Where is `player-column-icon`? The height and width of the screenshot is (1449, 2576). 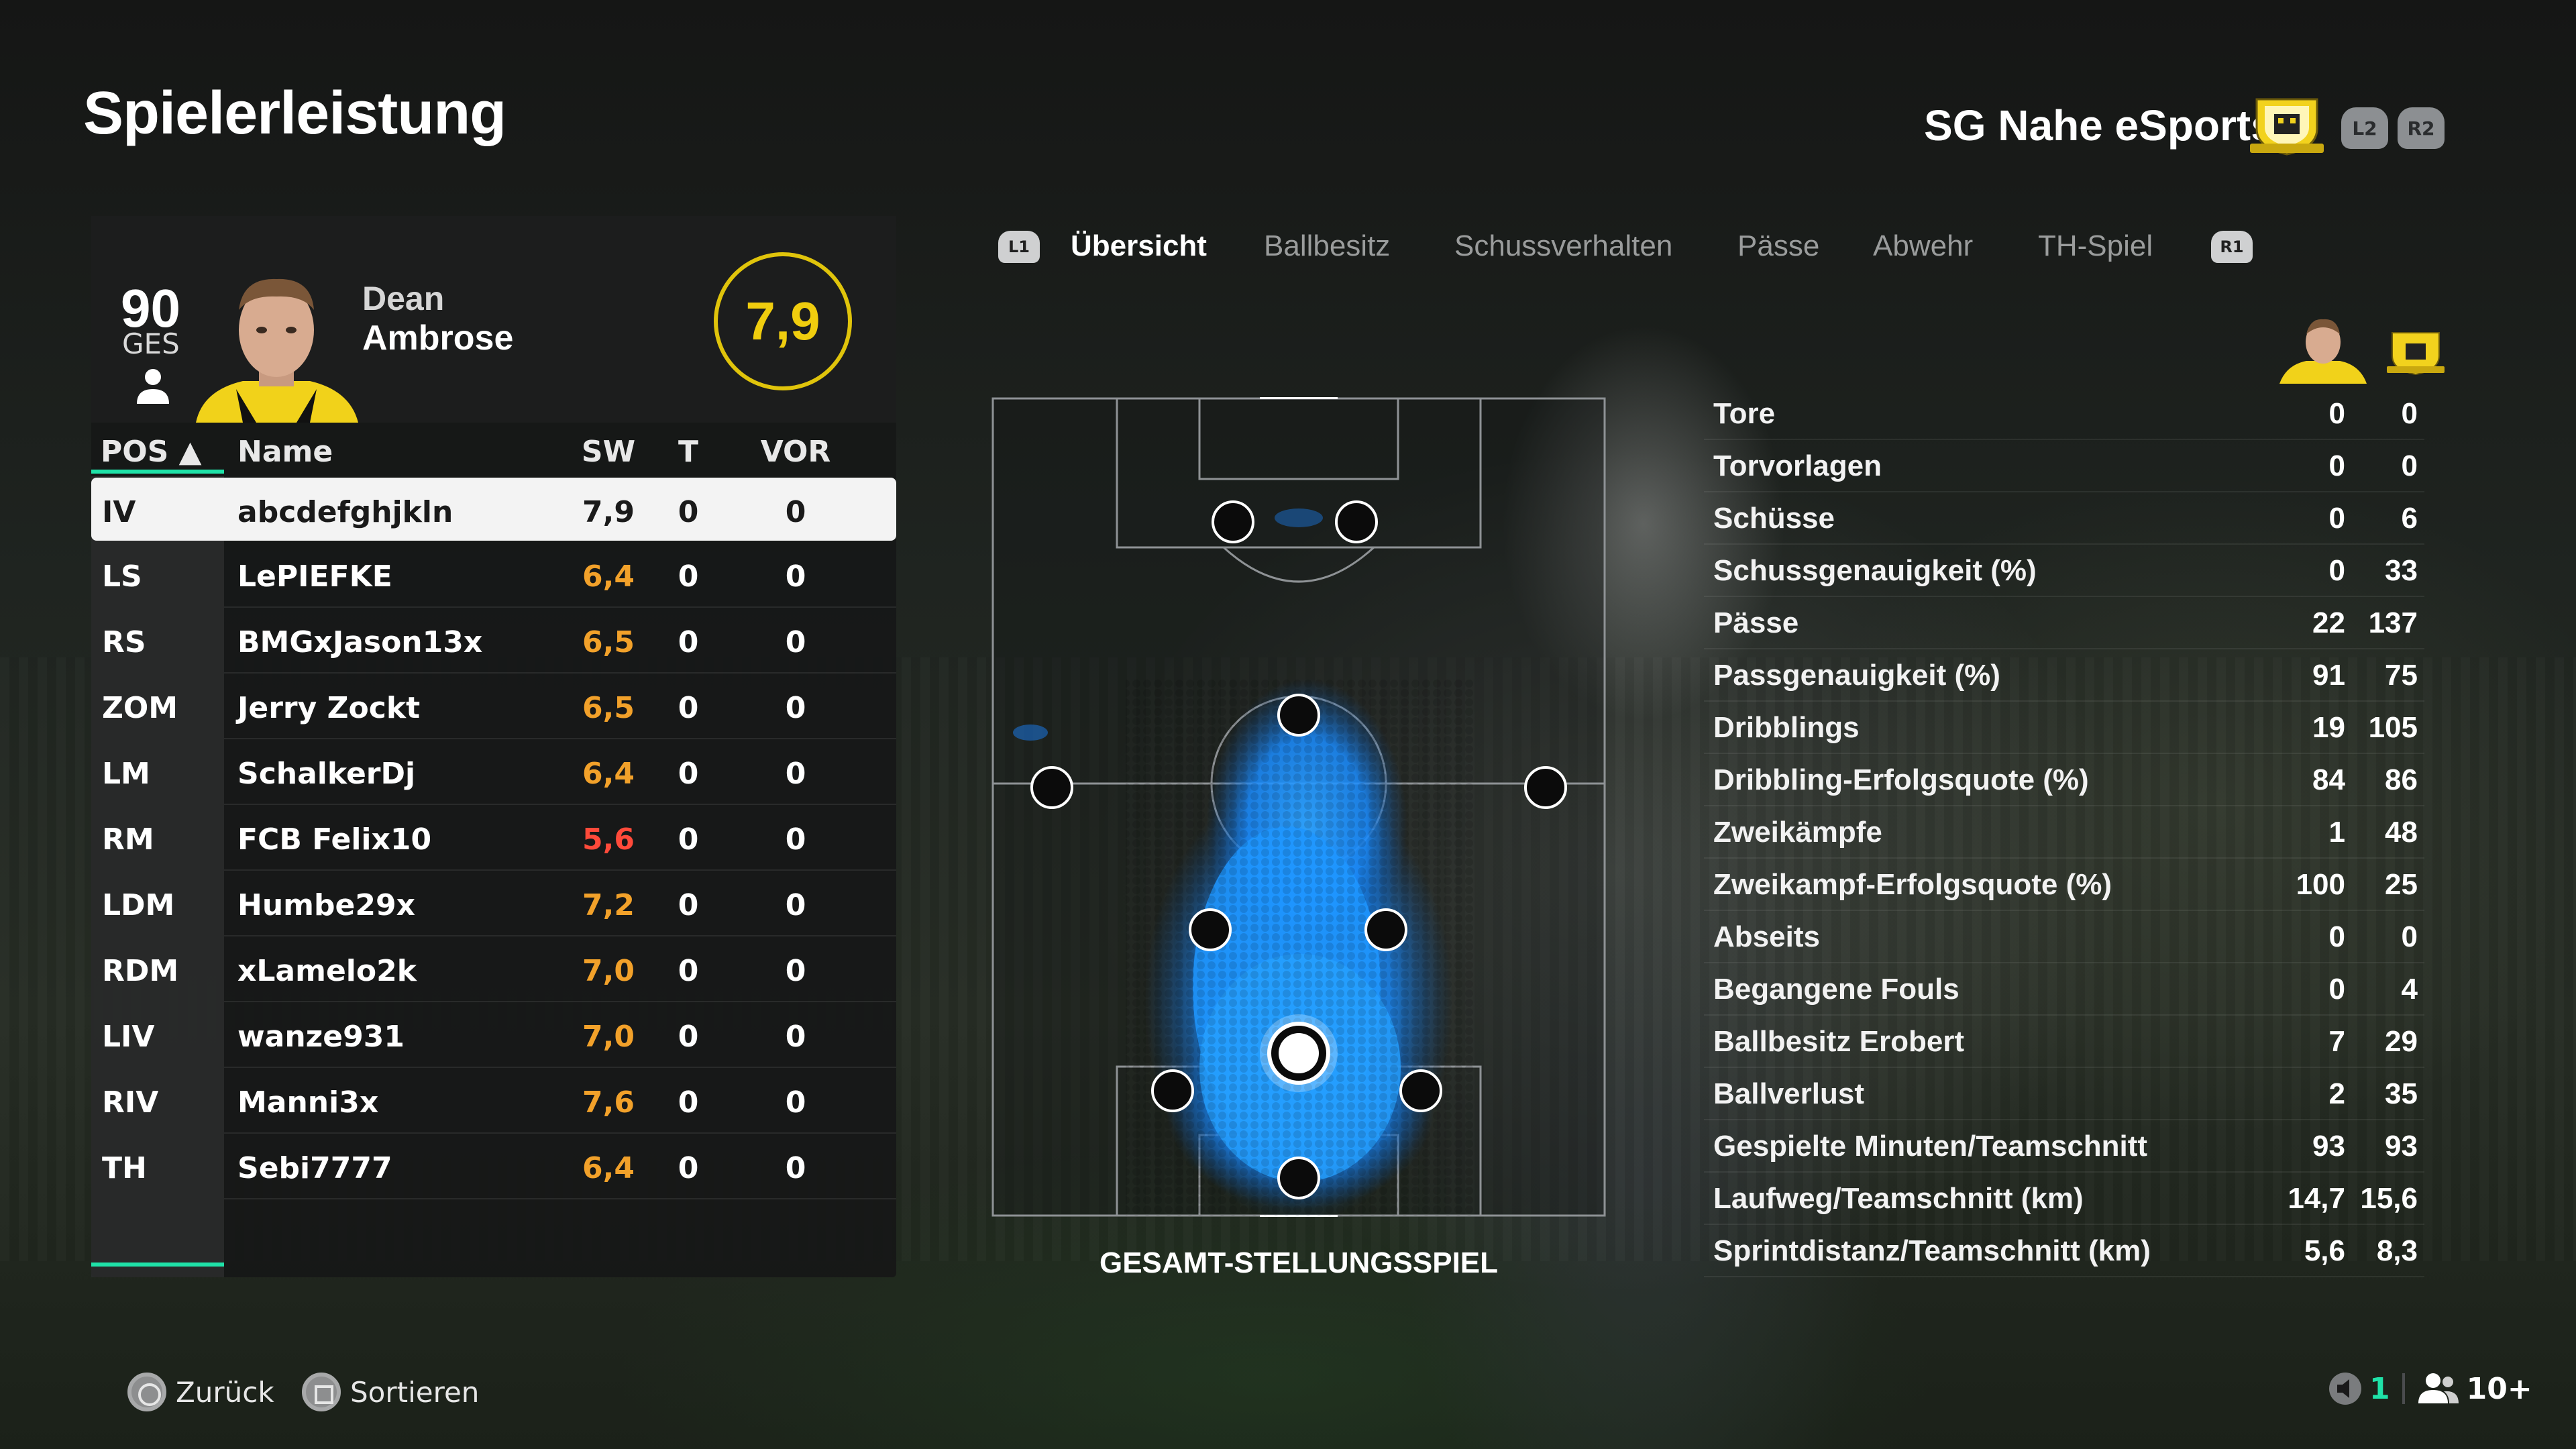 player-column-icon is located at coordinates (2323, 351).